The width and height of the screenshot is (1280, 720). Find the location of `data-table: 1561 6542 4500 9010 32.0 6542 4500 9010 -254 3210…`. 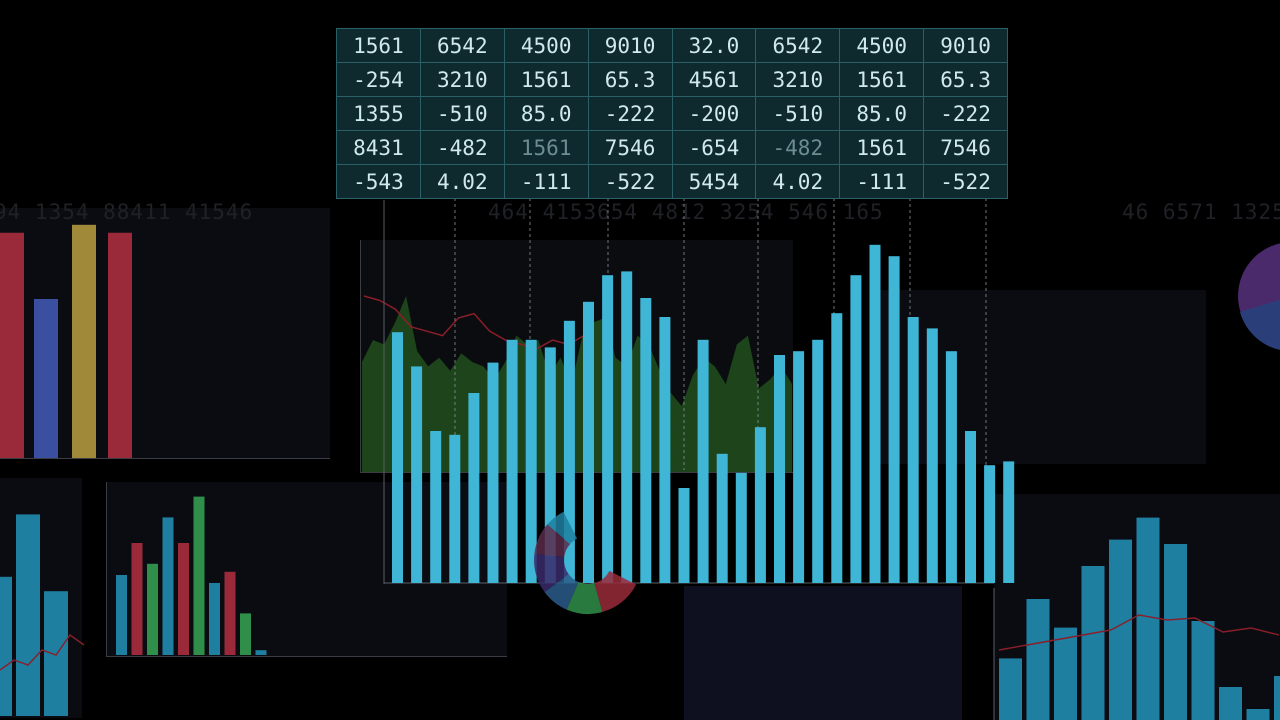

data-table: 1561 6542 4500 9010 32.0 6542 4500 9010 -254 3210… is located at coordinates (672, 113).